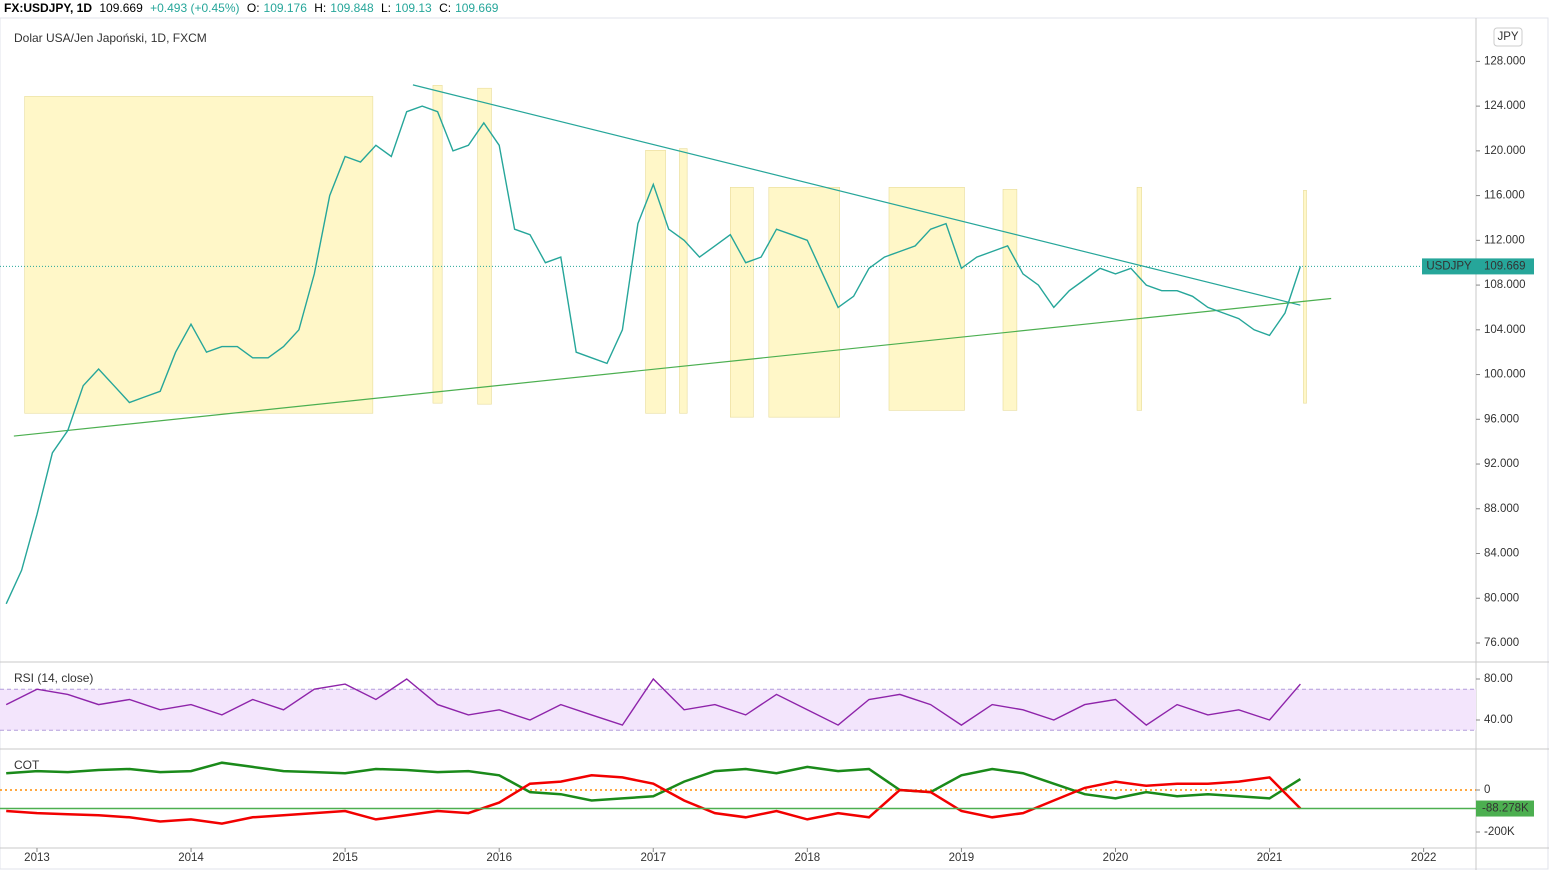  What do you see at coordinates (1505, 330) in the screenshot?
I see `y-tick-label: 104.000` at bounding box center [1505, 330].